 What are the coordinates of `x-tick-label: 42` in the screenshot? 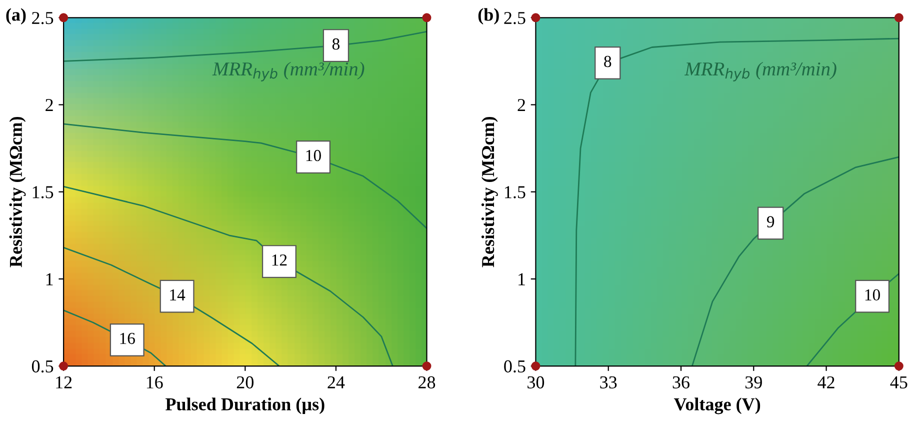 It's located at (826, 382).